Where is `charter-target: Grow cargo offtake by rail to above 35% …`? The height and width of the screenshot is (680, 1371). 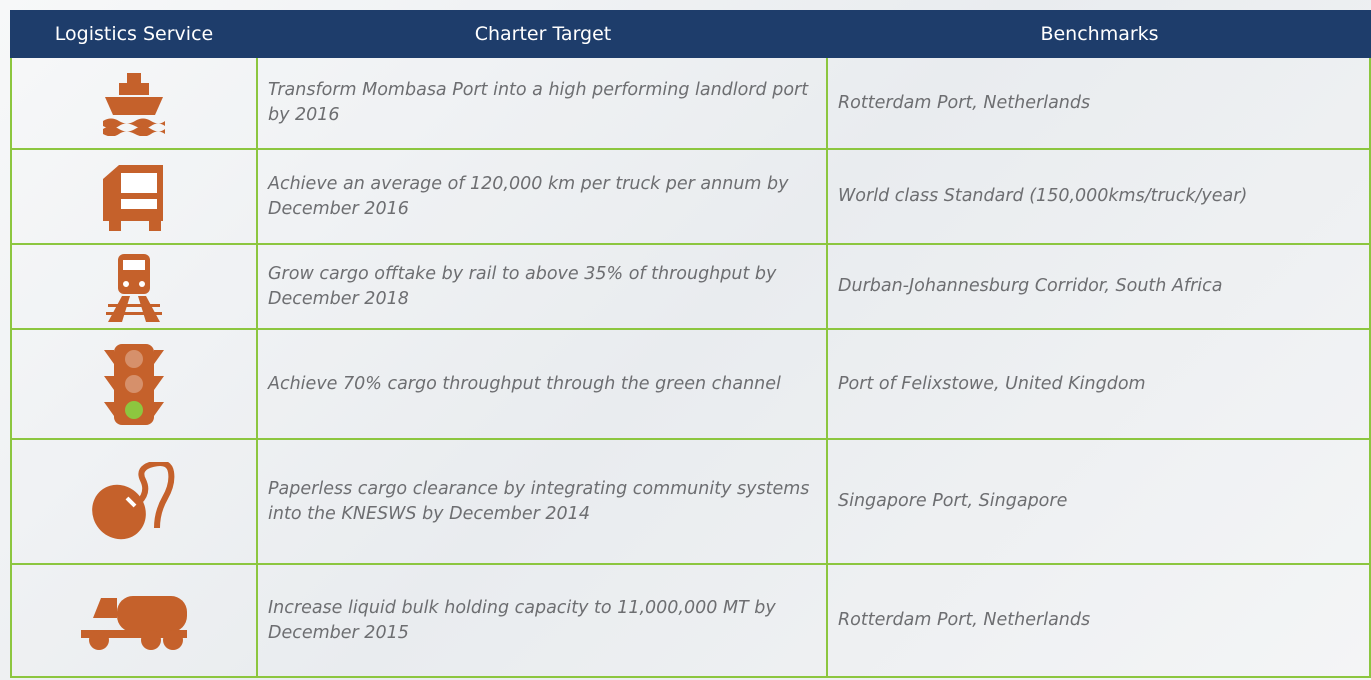
charter-target: Grow cargo offtake by rail to above 35% … is located at coordinates (543, 287).